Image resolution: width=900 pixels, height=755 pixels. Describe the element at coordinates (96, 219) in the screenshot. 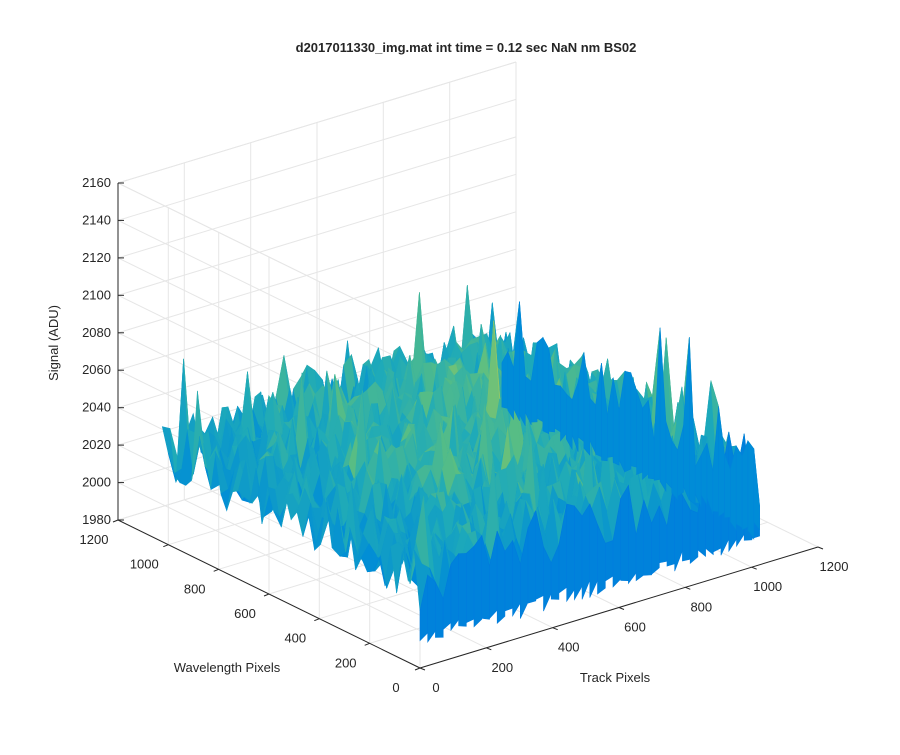

I see `z-tick-label: 2140` at that location.